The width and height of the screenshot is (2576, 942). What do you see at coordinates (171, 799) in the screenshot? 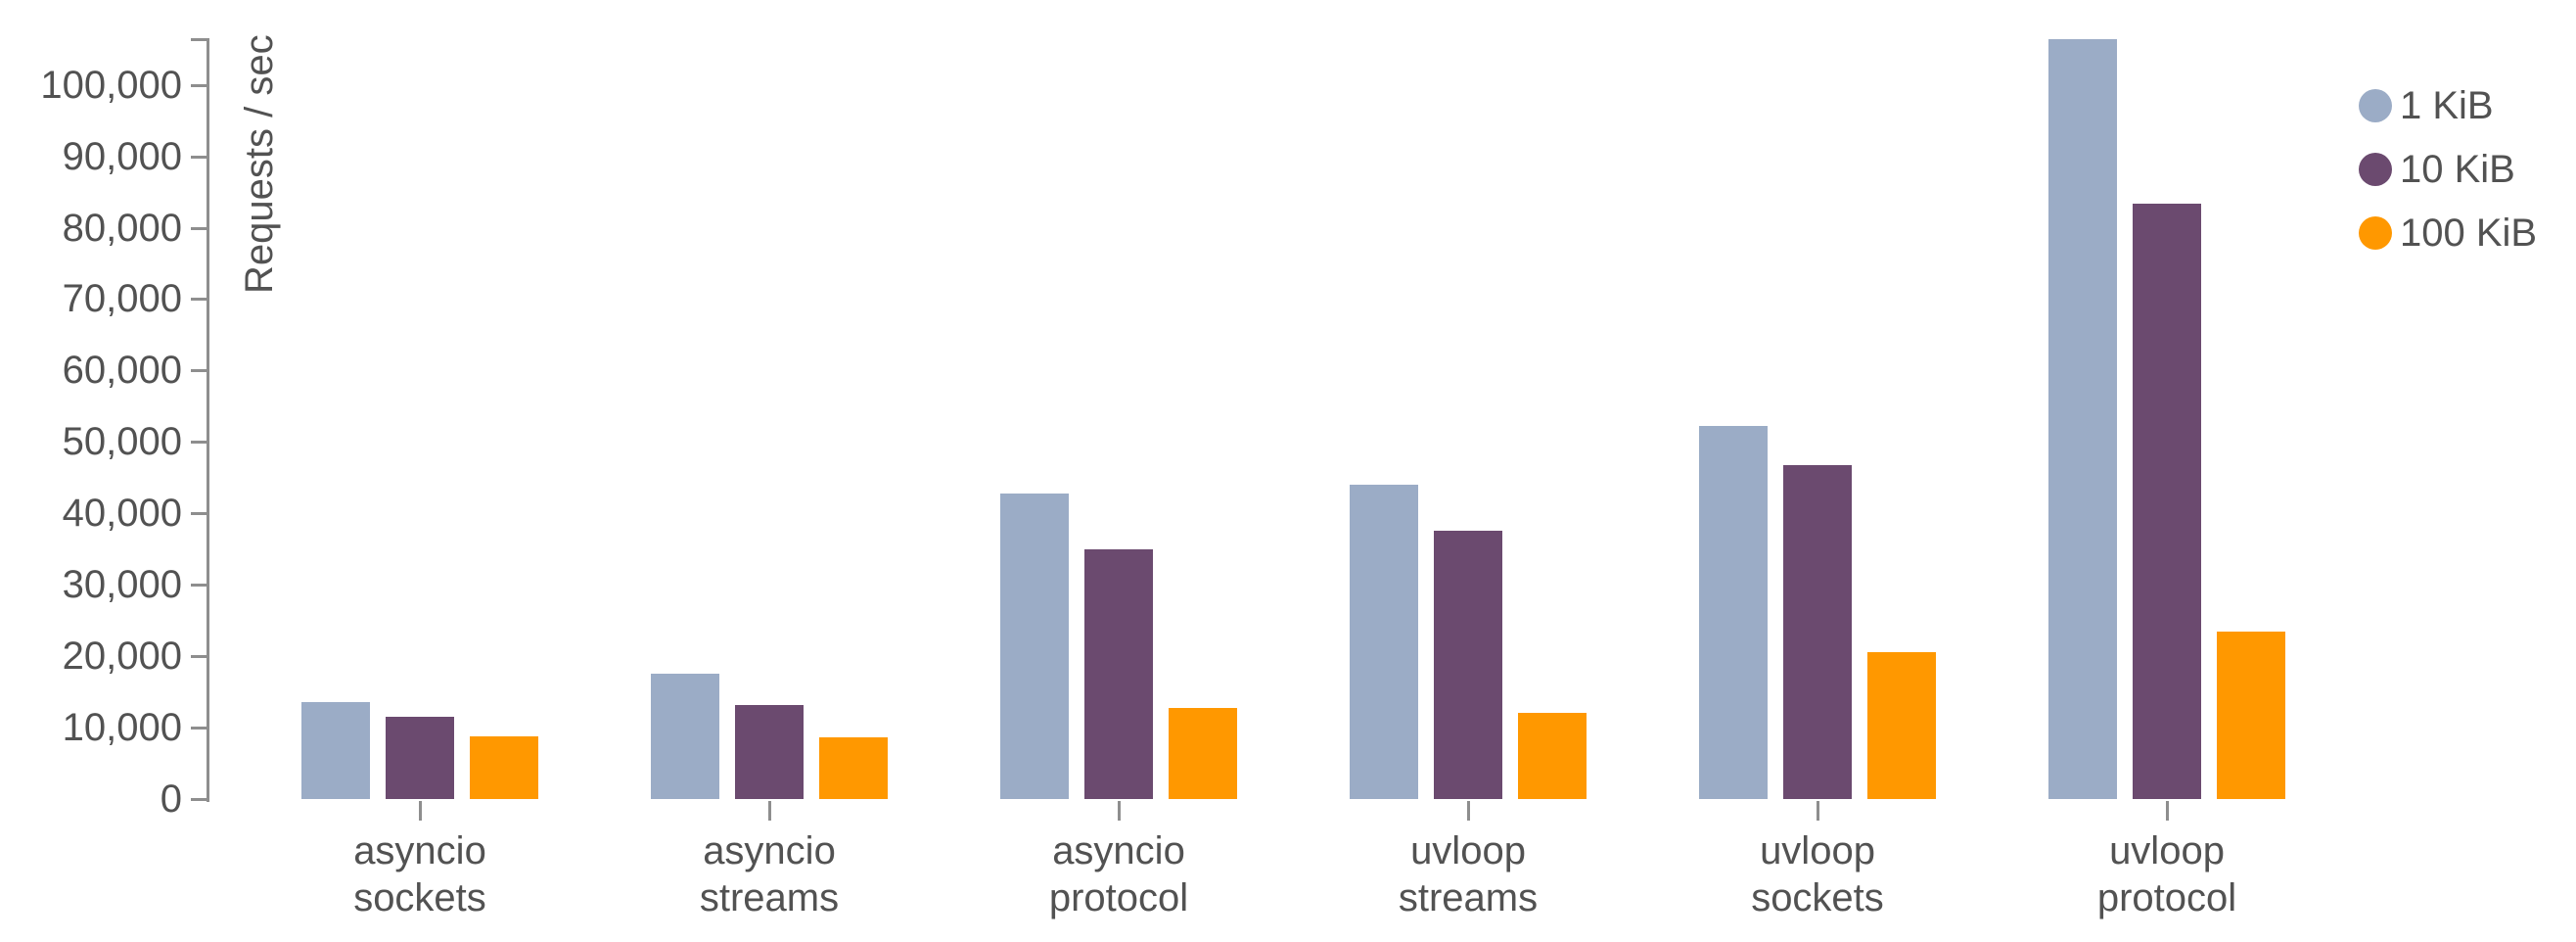
I see `y-tick-label: 0` at bounding box center [171, 799].